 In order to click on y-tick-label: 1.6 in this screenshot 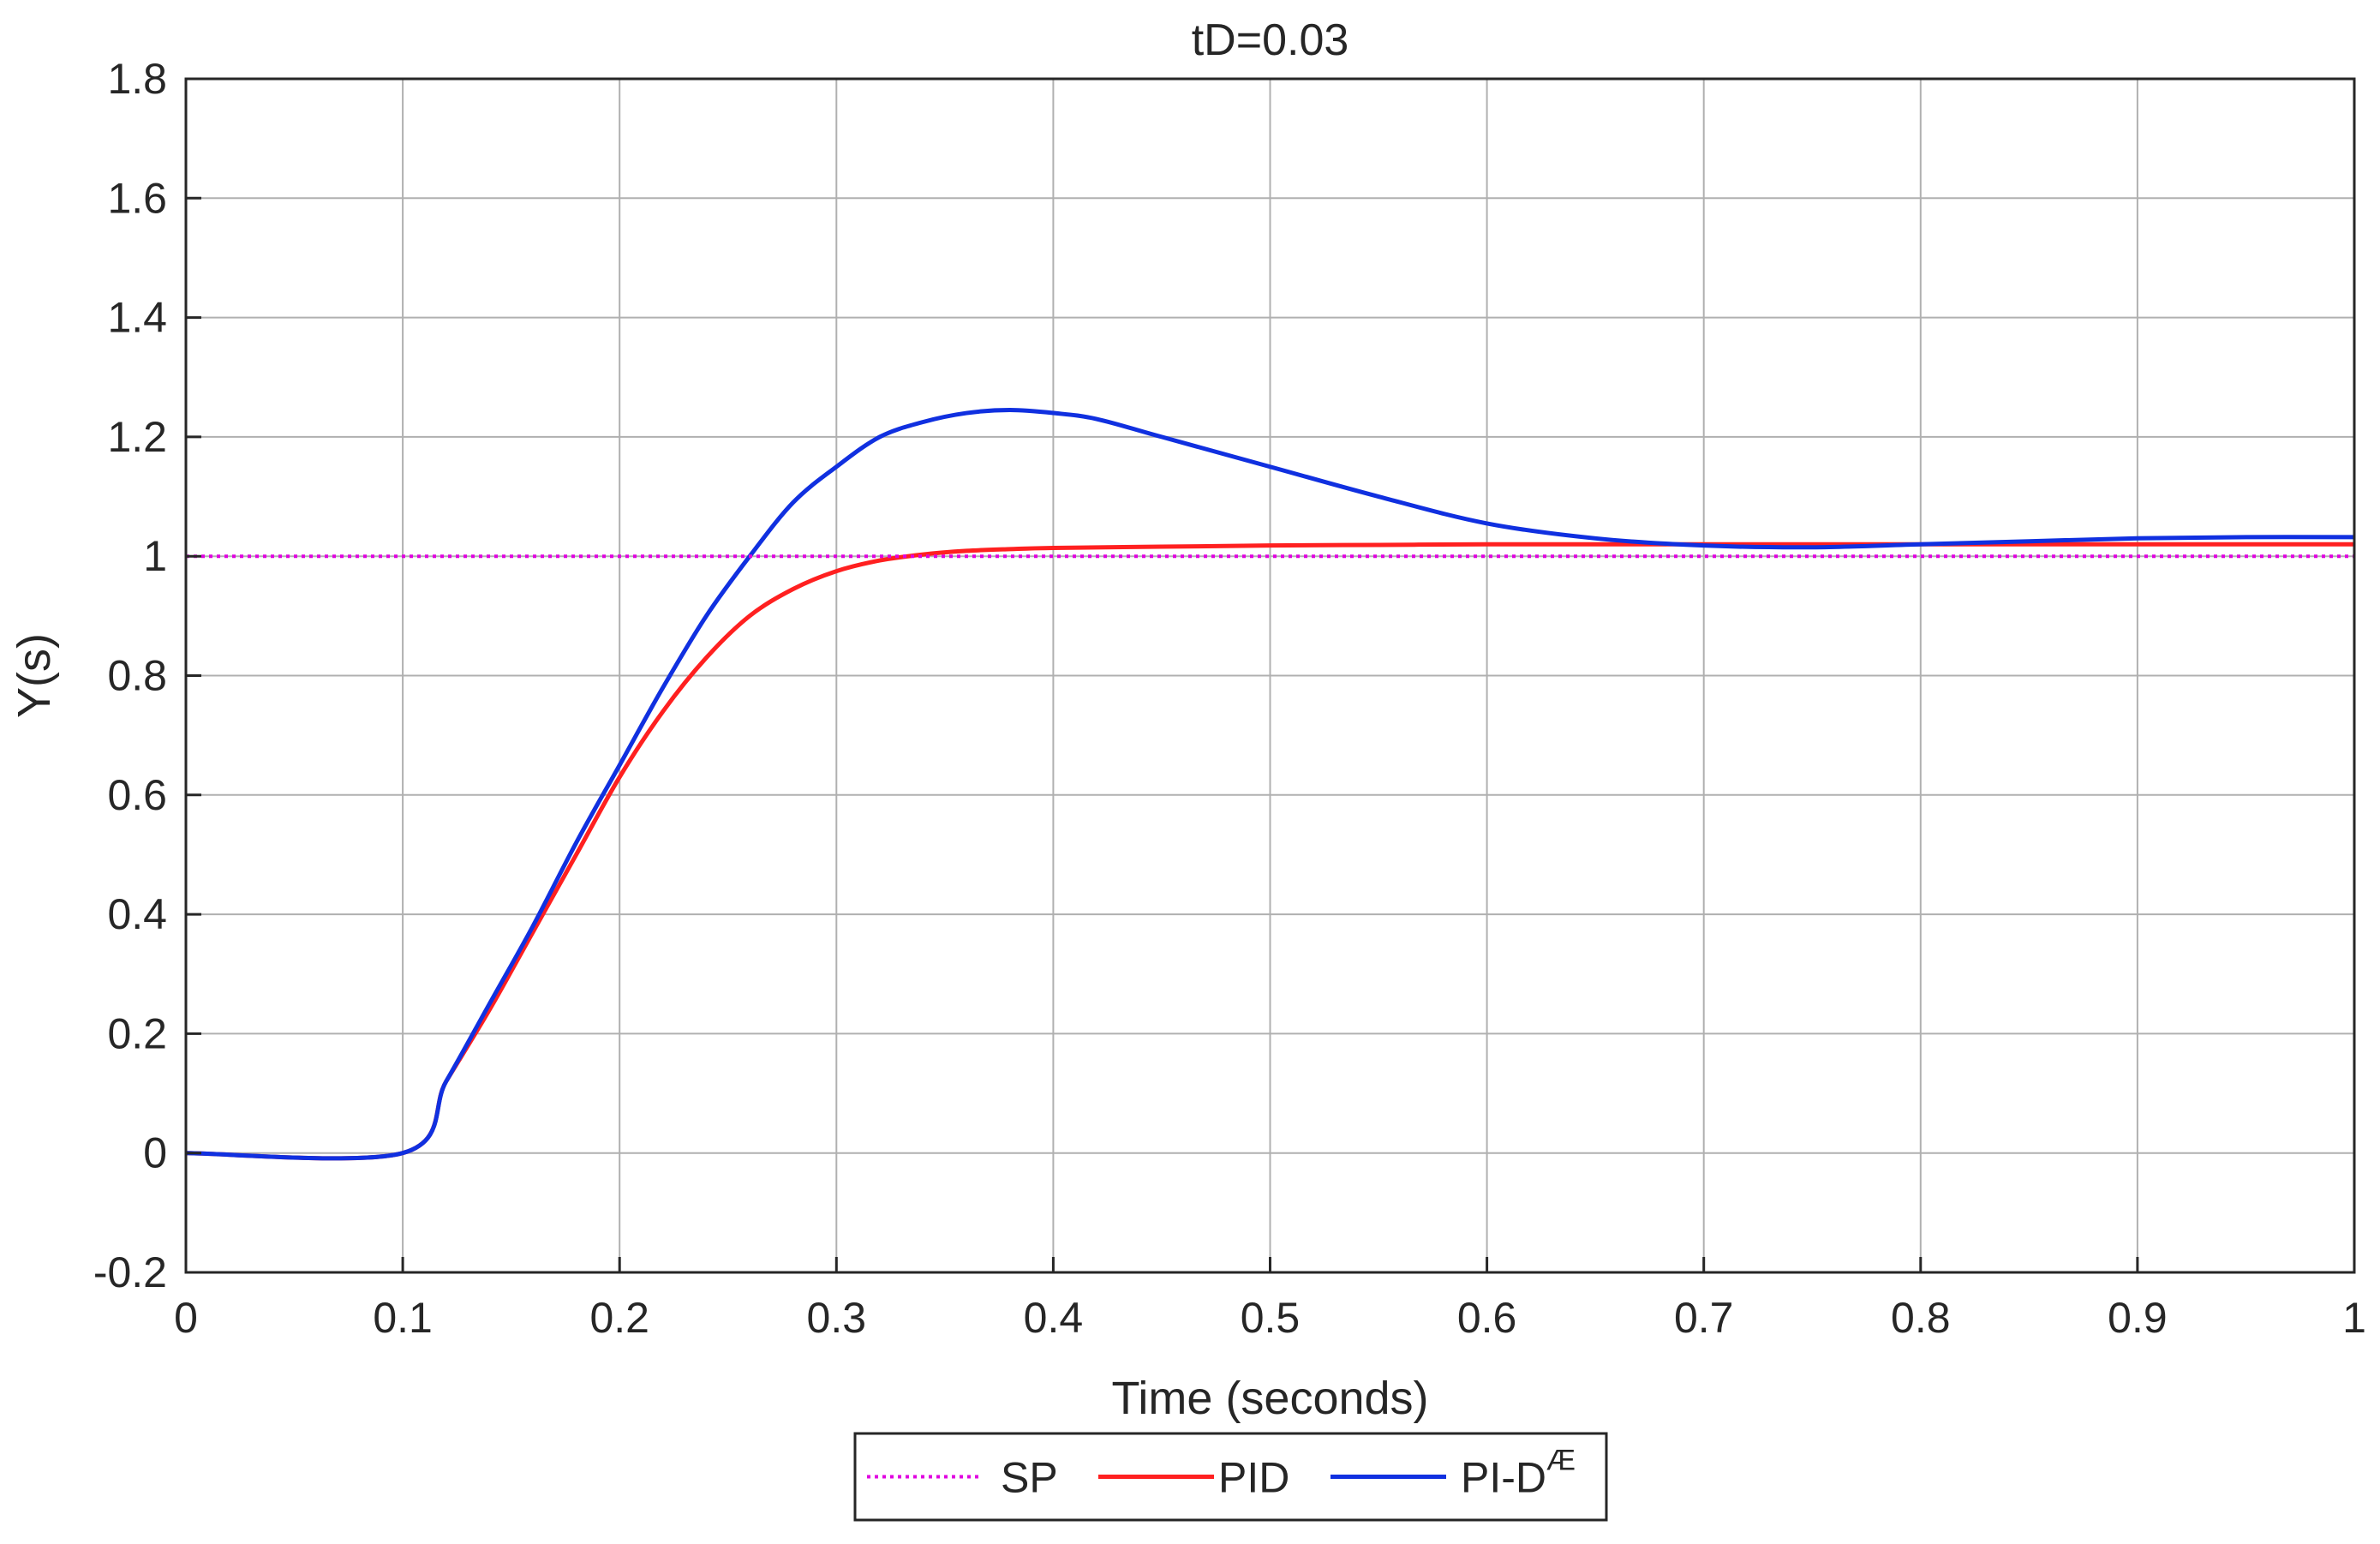, I will do `click(137, 198)`.